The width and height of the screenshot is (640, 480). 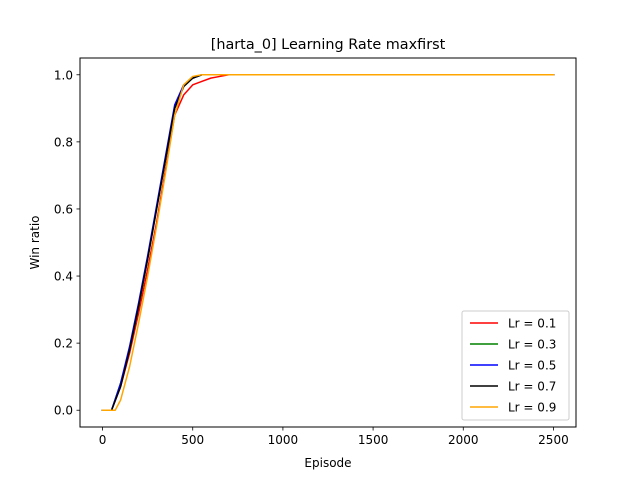 What do you see at coordinates (373, 440) in the screenshot?
I see `x-tick-label: 1500` at bounding box center [373, 440].